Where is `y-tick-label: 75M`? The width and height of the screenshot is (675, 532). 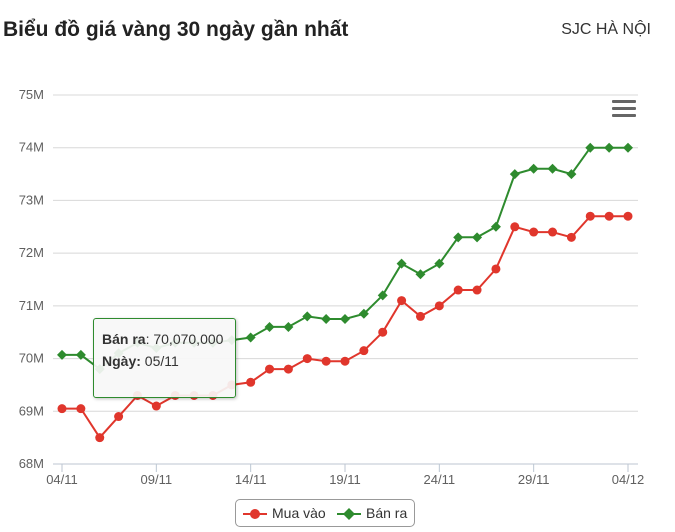 y-tick-label: 75M is located at coordinates (31, 94).